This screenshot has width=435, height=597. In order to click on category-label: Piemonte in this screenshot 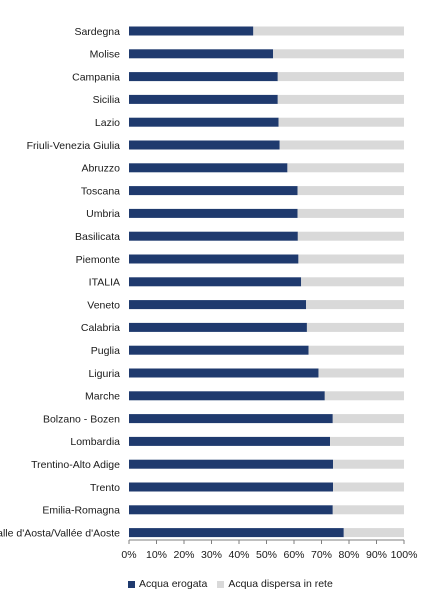, I will do `click(98, 260)`.